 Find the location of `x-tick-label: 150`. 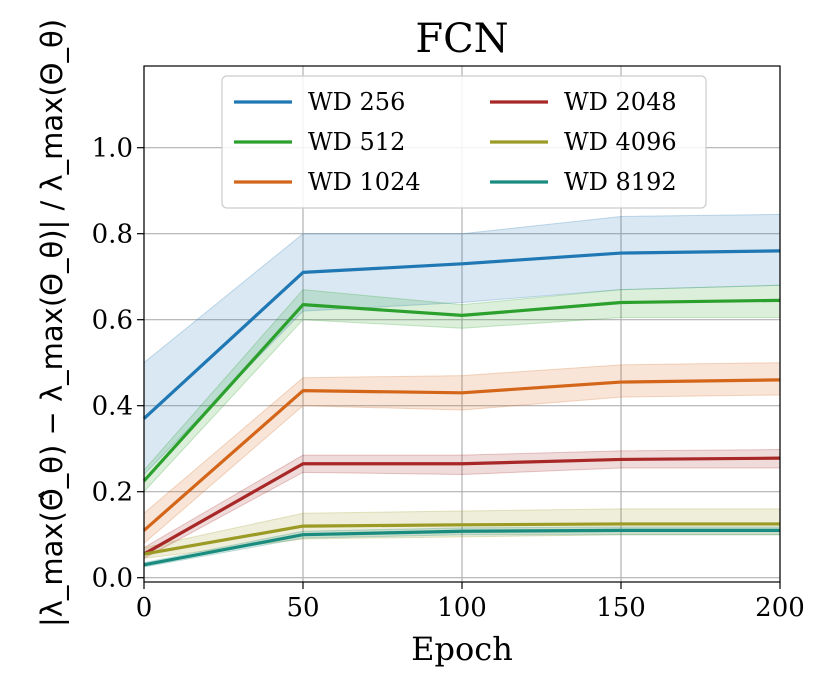

x-tick-label: 150 is located at coordinates (621, 608).